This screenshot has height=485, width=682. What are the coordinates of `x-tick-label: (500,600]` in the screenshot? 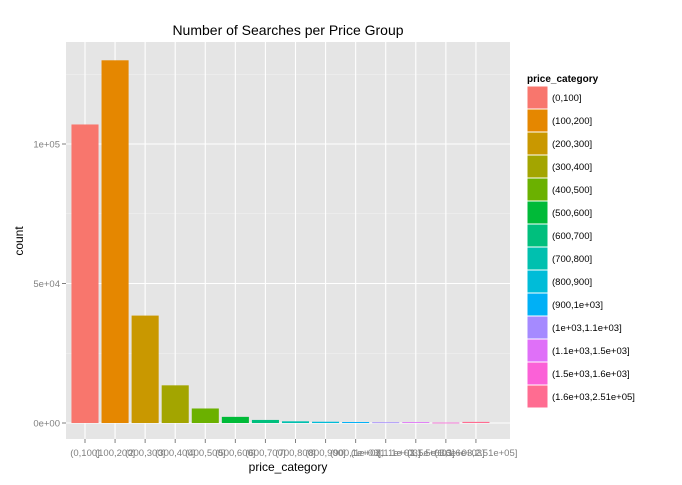 It's located at (235, 453).